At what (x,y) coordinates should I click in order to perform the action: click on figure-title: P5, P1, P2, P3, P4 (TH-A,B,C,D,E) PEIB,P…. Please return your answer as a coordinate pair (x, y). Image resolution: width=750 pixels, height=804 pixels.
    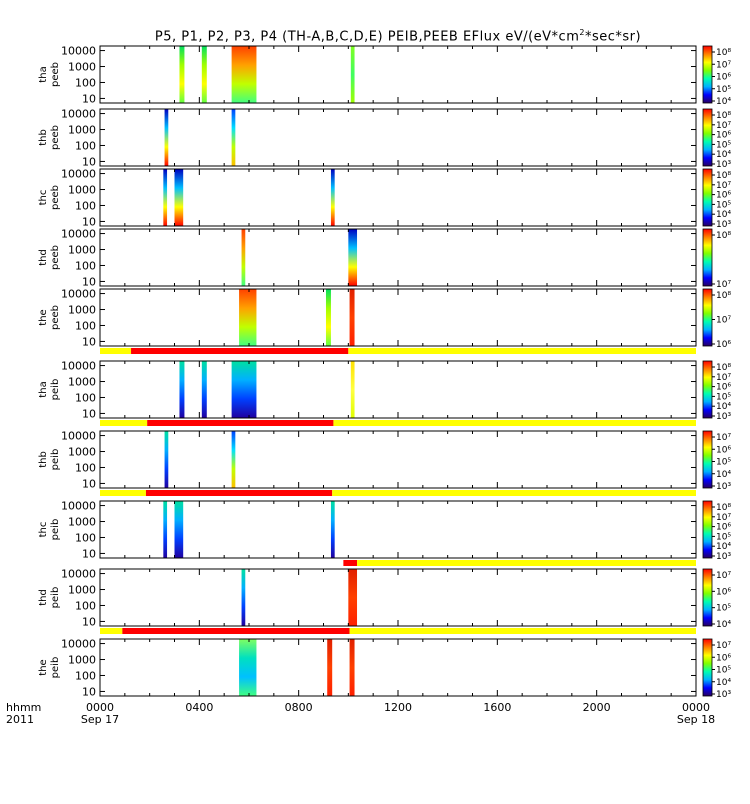
    Looking at the image, I should click on (398, 36).